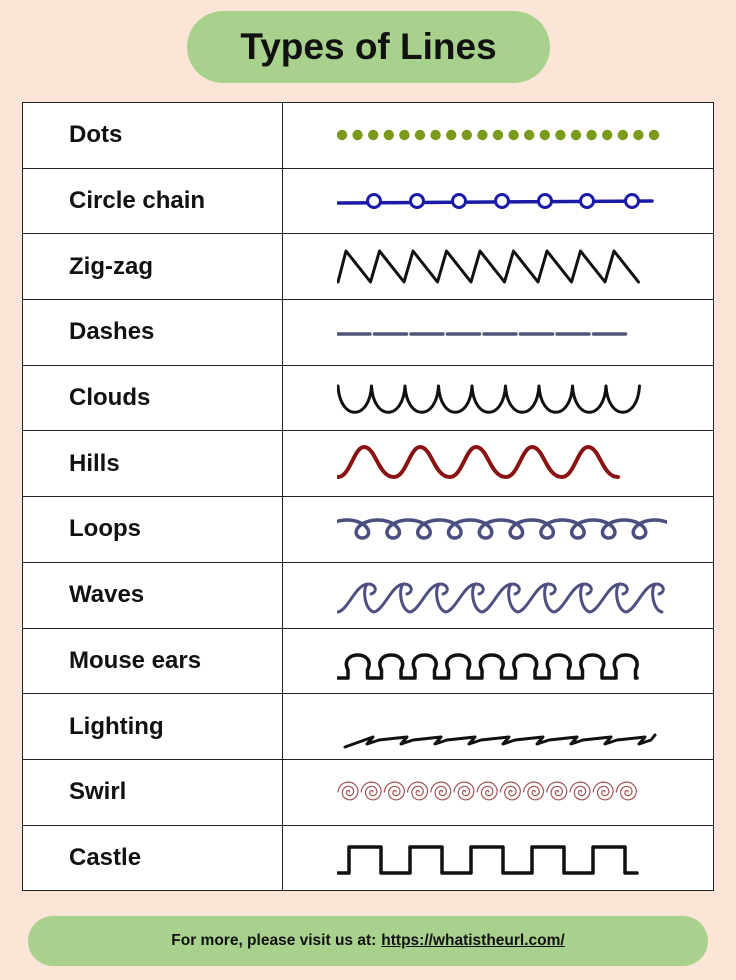 The height and width of the screenshot is (980, 736). I want to click on hills-line, so click(478, 461).